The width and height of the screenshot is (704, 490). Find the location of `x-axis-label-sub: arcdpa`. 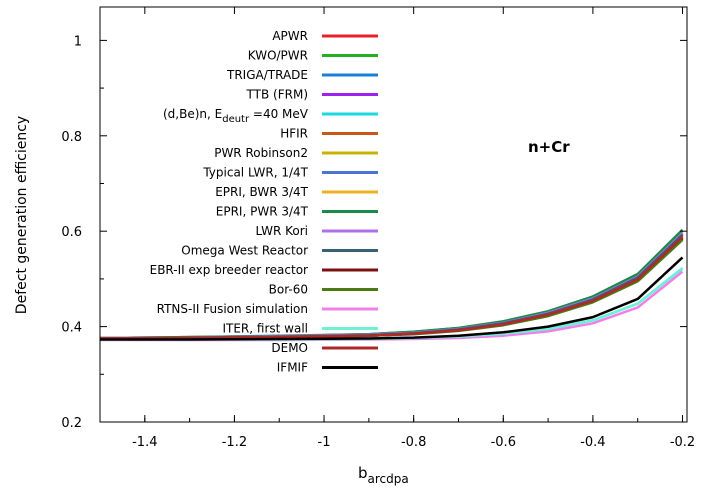

x-axis-label-sub: arcdpa is located at coordinates (388, 479).